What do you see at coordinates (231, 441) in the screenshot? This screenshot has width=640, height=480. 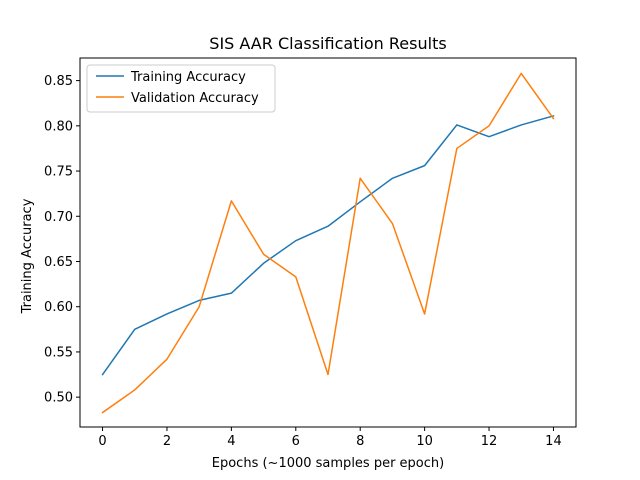 I see `x-tick-label: 4` at bounding box center [231, 441].